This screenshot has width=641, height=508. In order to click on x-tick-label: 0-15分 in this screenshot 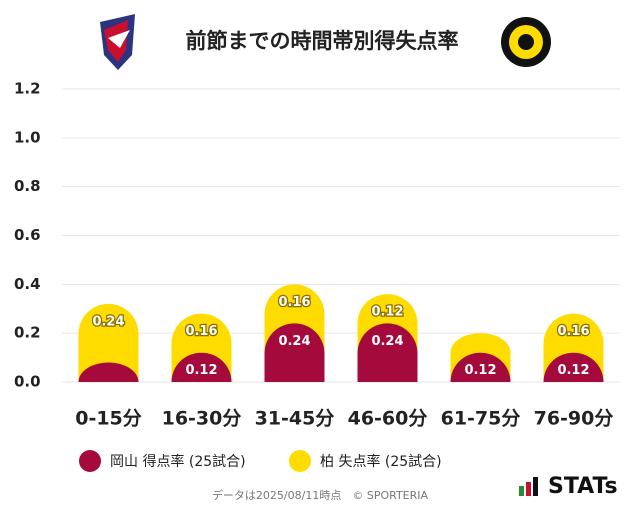, I will do `click(108, 419)`.